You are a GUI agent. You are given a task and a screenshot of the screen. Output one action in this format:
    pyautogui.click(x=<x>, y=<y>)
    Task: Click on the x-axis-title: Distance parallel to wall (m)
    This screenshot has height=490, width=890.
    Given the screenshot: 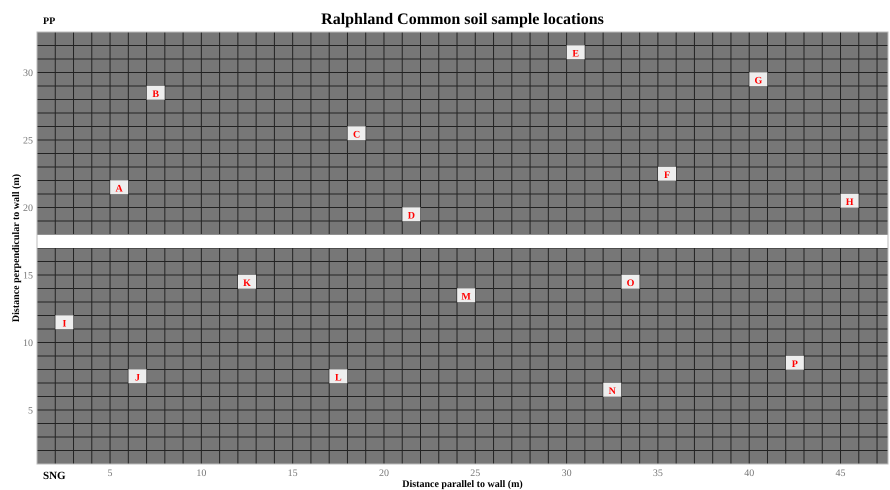 What is the action you would take?
    pyautogui.click(x=462, y=484)
    